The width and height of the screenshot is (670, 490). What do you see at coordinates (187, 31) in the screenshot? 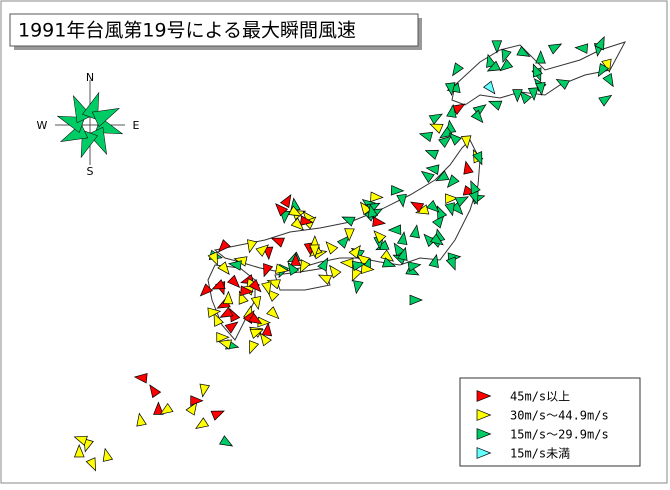
I see `title: 1991年台風第19号による最大瞬間風速` at bounding box center [187, 31].